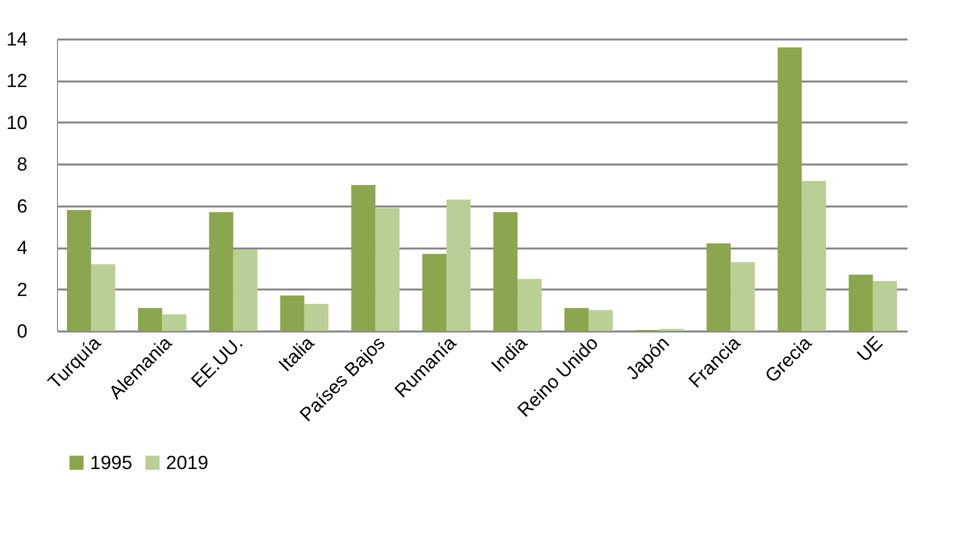  I want to click on y-tick-label: 10, so click(17, 123).